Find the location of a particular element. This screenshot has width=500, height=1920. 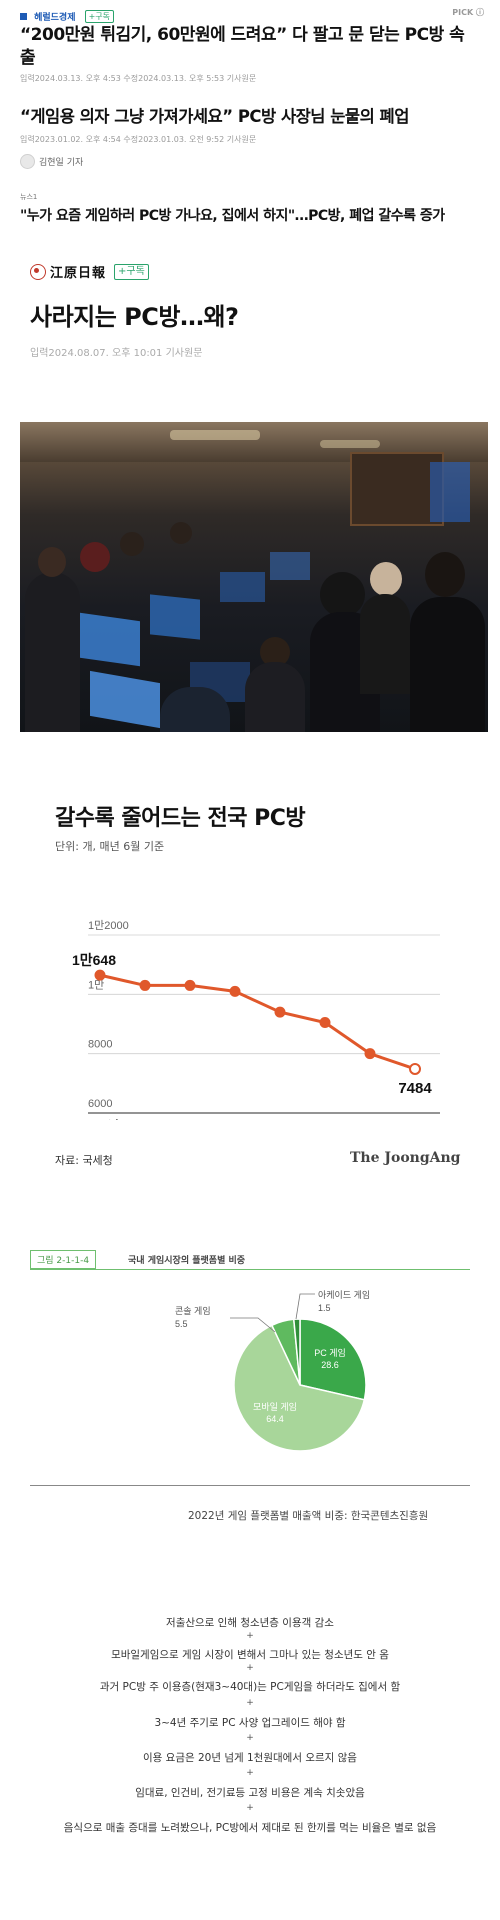

x-tick-label: 2020 is located at coordinates (235, 1119).